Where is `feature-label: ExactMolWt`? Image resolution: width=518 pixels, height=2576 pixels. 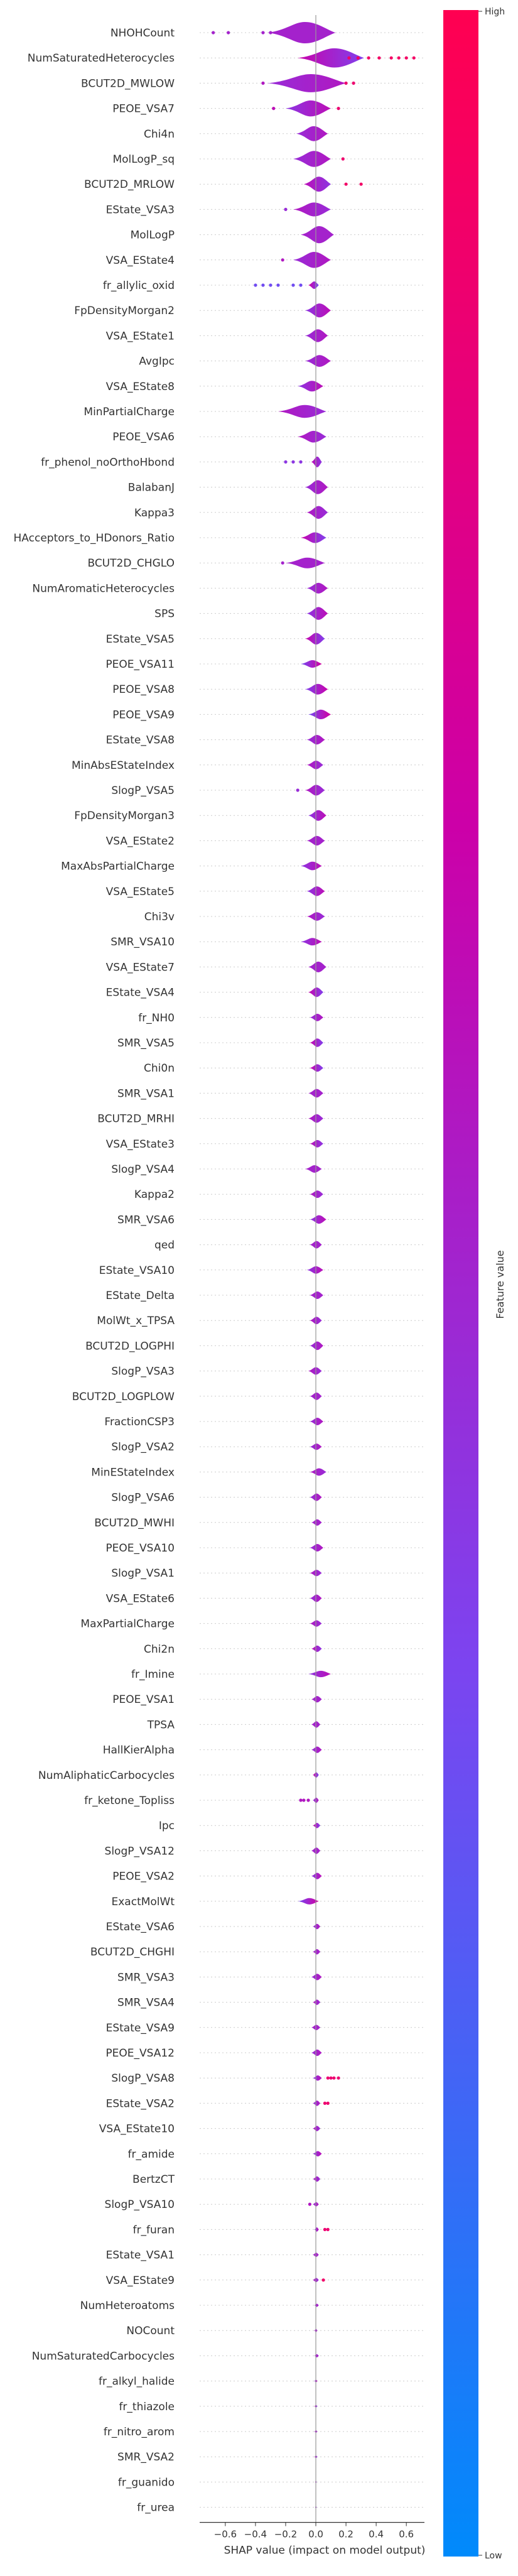 feature-label: ExactMolWt is located at coordinates (143, 1902).